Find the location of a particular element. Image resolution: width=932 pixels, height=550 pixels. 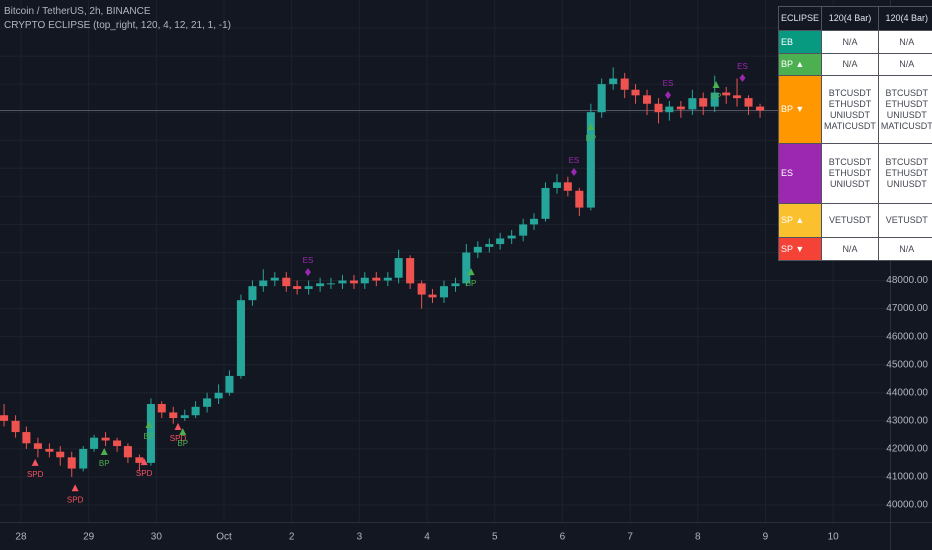

table-row: SP ▼ N/A N/A is located at coordinates (854, 249).